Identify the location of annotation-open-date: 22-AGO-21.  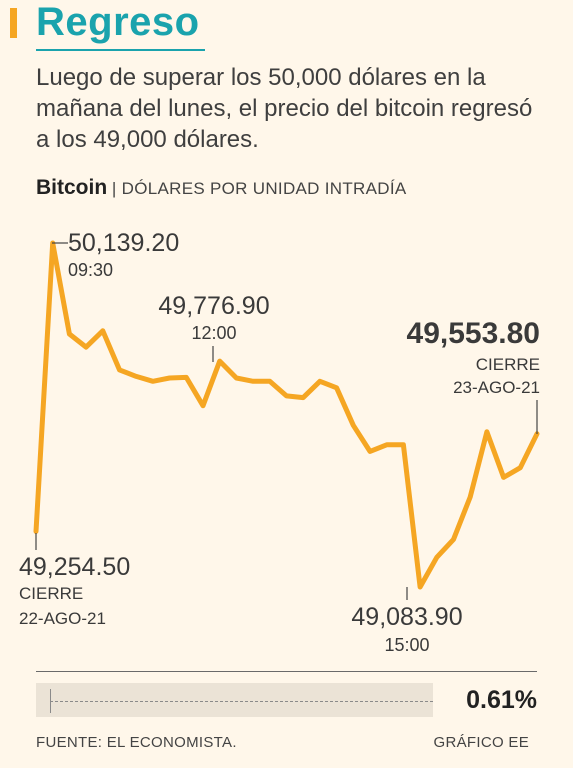
(62, 618).